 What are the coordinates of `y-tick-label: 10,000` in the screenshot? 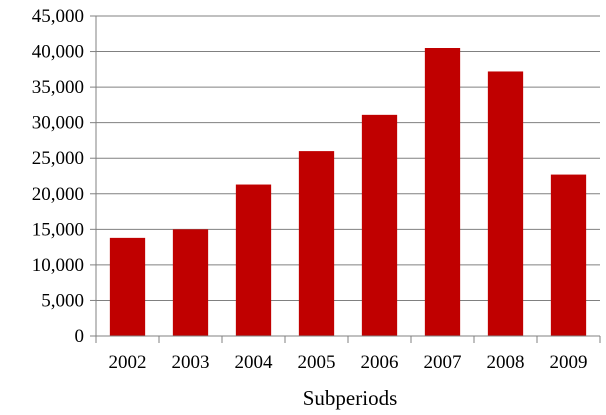 It's located at (58, 265).